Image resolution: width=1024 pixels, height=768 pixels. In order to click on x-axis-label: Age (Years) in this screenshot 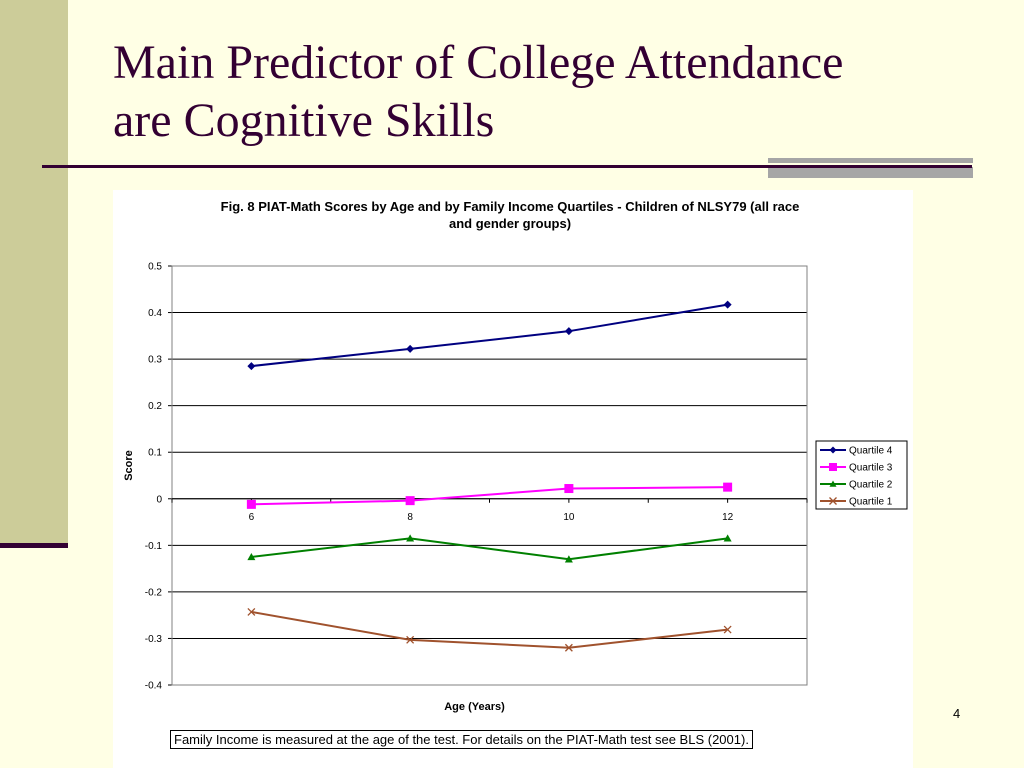, I will do `click(474, 707)`.